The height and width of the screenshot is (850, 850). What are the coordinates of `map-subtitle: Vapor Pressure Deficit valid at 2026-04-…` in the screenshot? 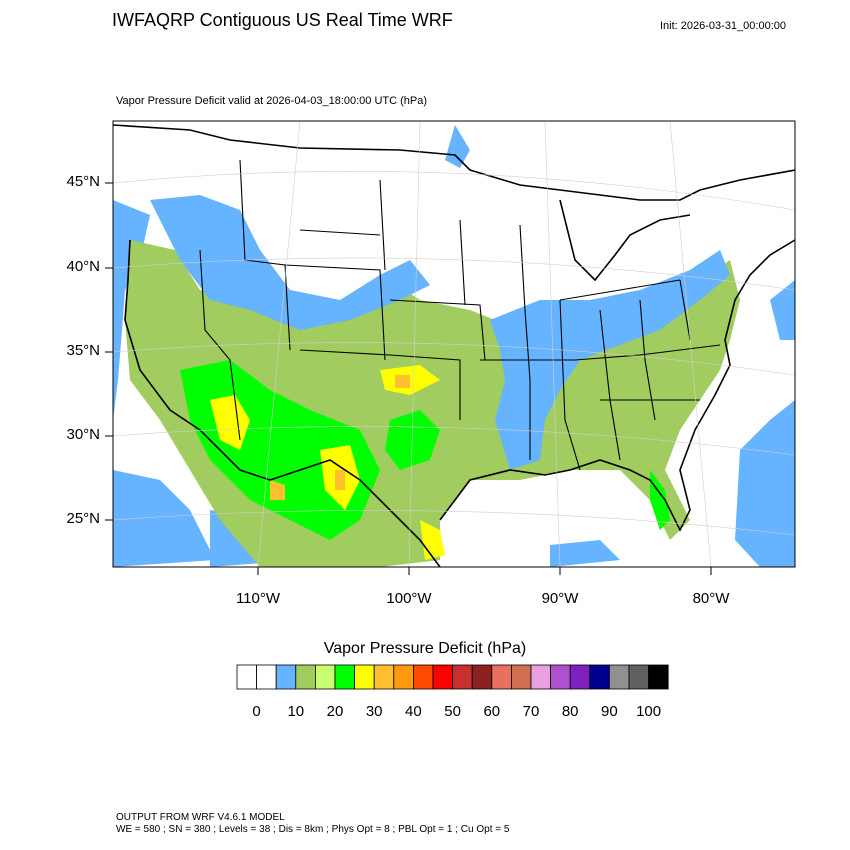 It's located at (272, 101).